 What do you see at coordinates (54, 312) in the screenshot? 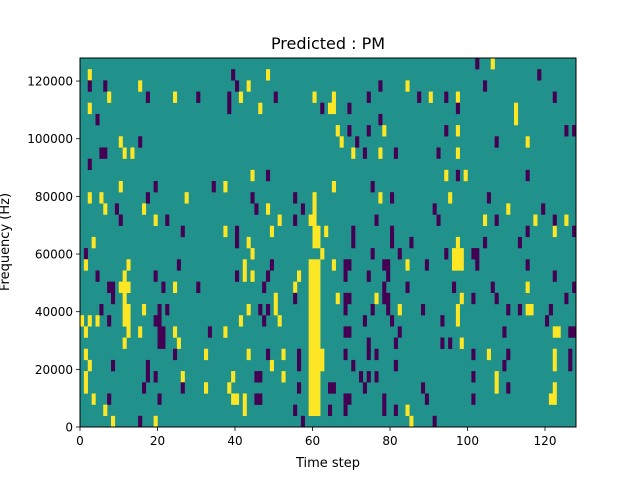
I see `y-tick-label: 40000` at bounding box center [54, 312].